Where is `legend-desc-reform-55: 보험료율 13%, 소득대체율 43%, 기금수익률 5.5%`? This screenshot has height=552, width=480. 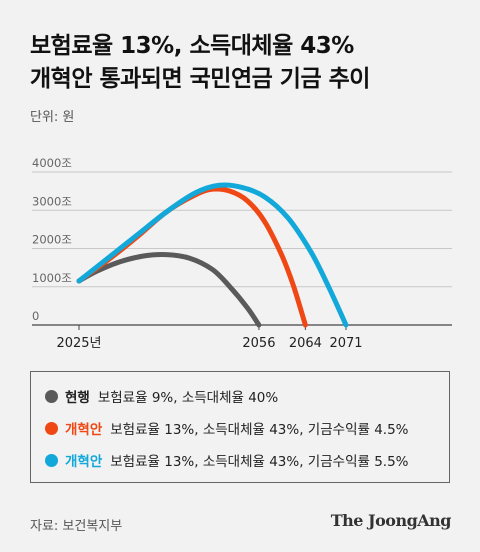
legend-desc-reform-55: 보험료율 13%, 소득대체율 43%, 기금수익률 5.5% is located at coordinates (259, 462).